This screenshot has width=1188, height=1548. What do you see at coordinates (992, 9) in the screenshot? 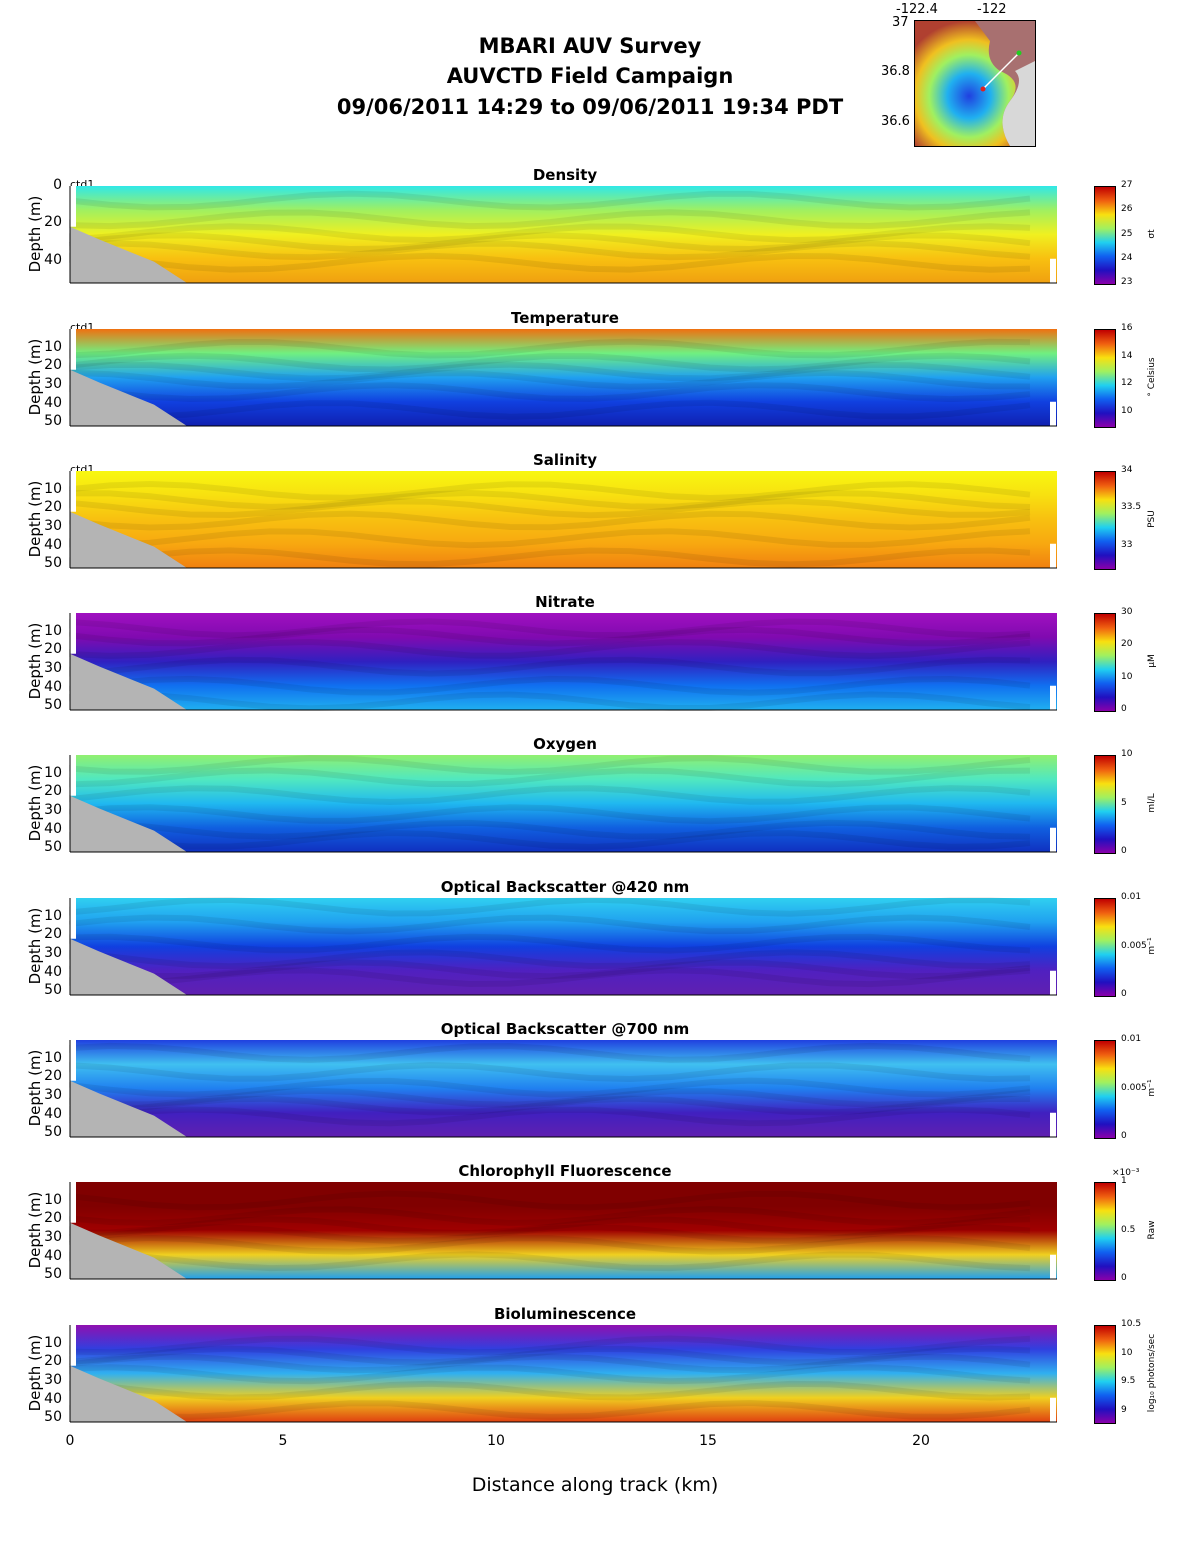
I see `map-lon-tick-2: -122` at bounding box center [992, 9].